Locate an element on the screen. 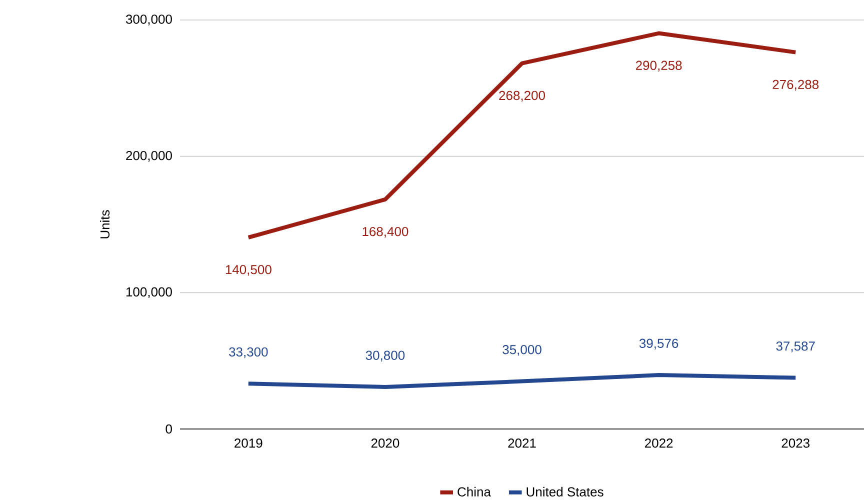  data-label: 35,000 is located at coordinates (522, 350).